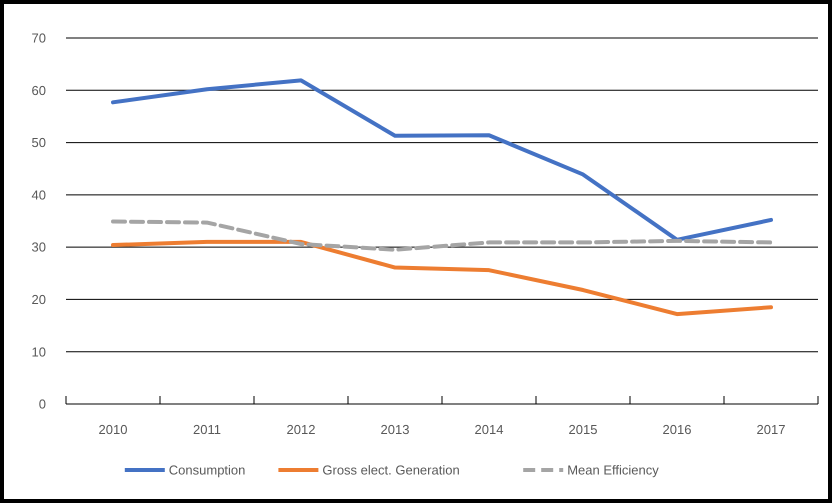  Describe the element at coordinates (39, 142) in the screenshot. I see `y-tick-label: 50` at that location.